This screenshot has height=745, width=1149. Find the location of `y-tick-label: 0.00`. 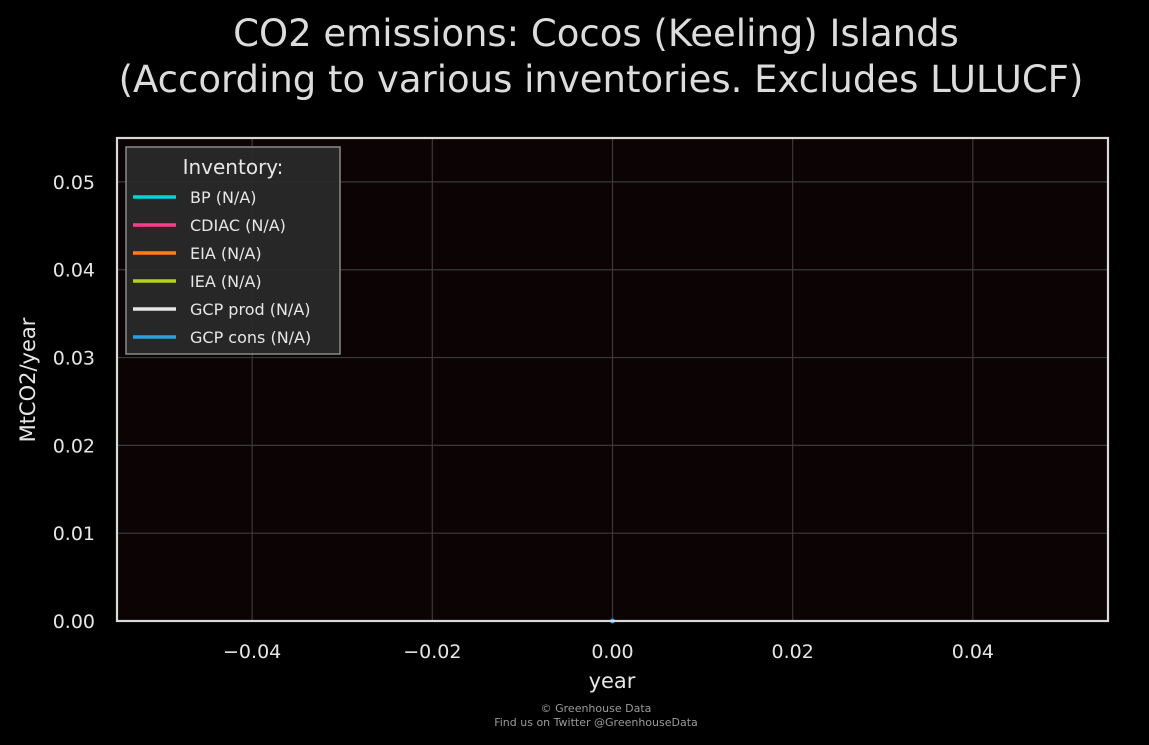

y-tick-label: 0.00 is located at coordinates (74, 622).